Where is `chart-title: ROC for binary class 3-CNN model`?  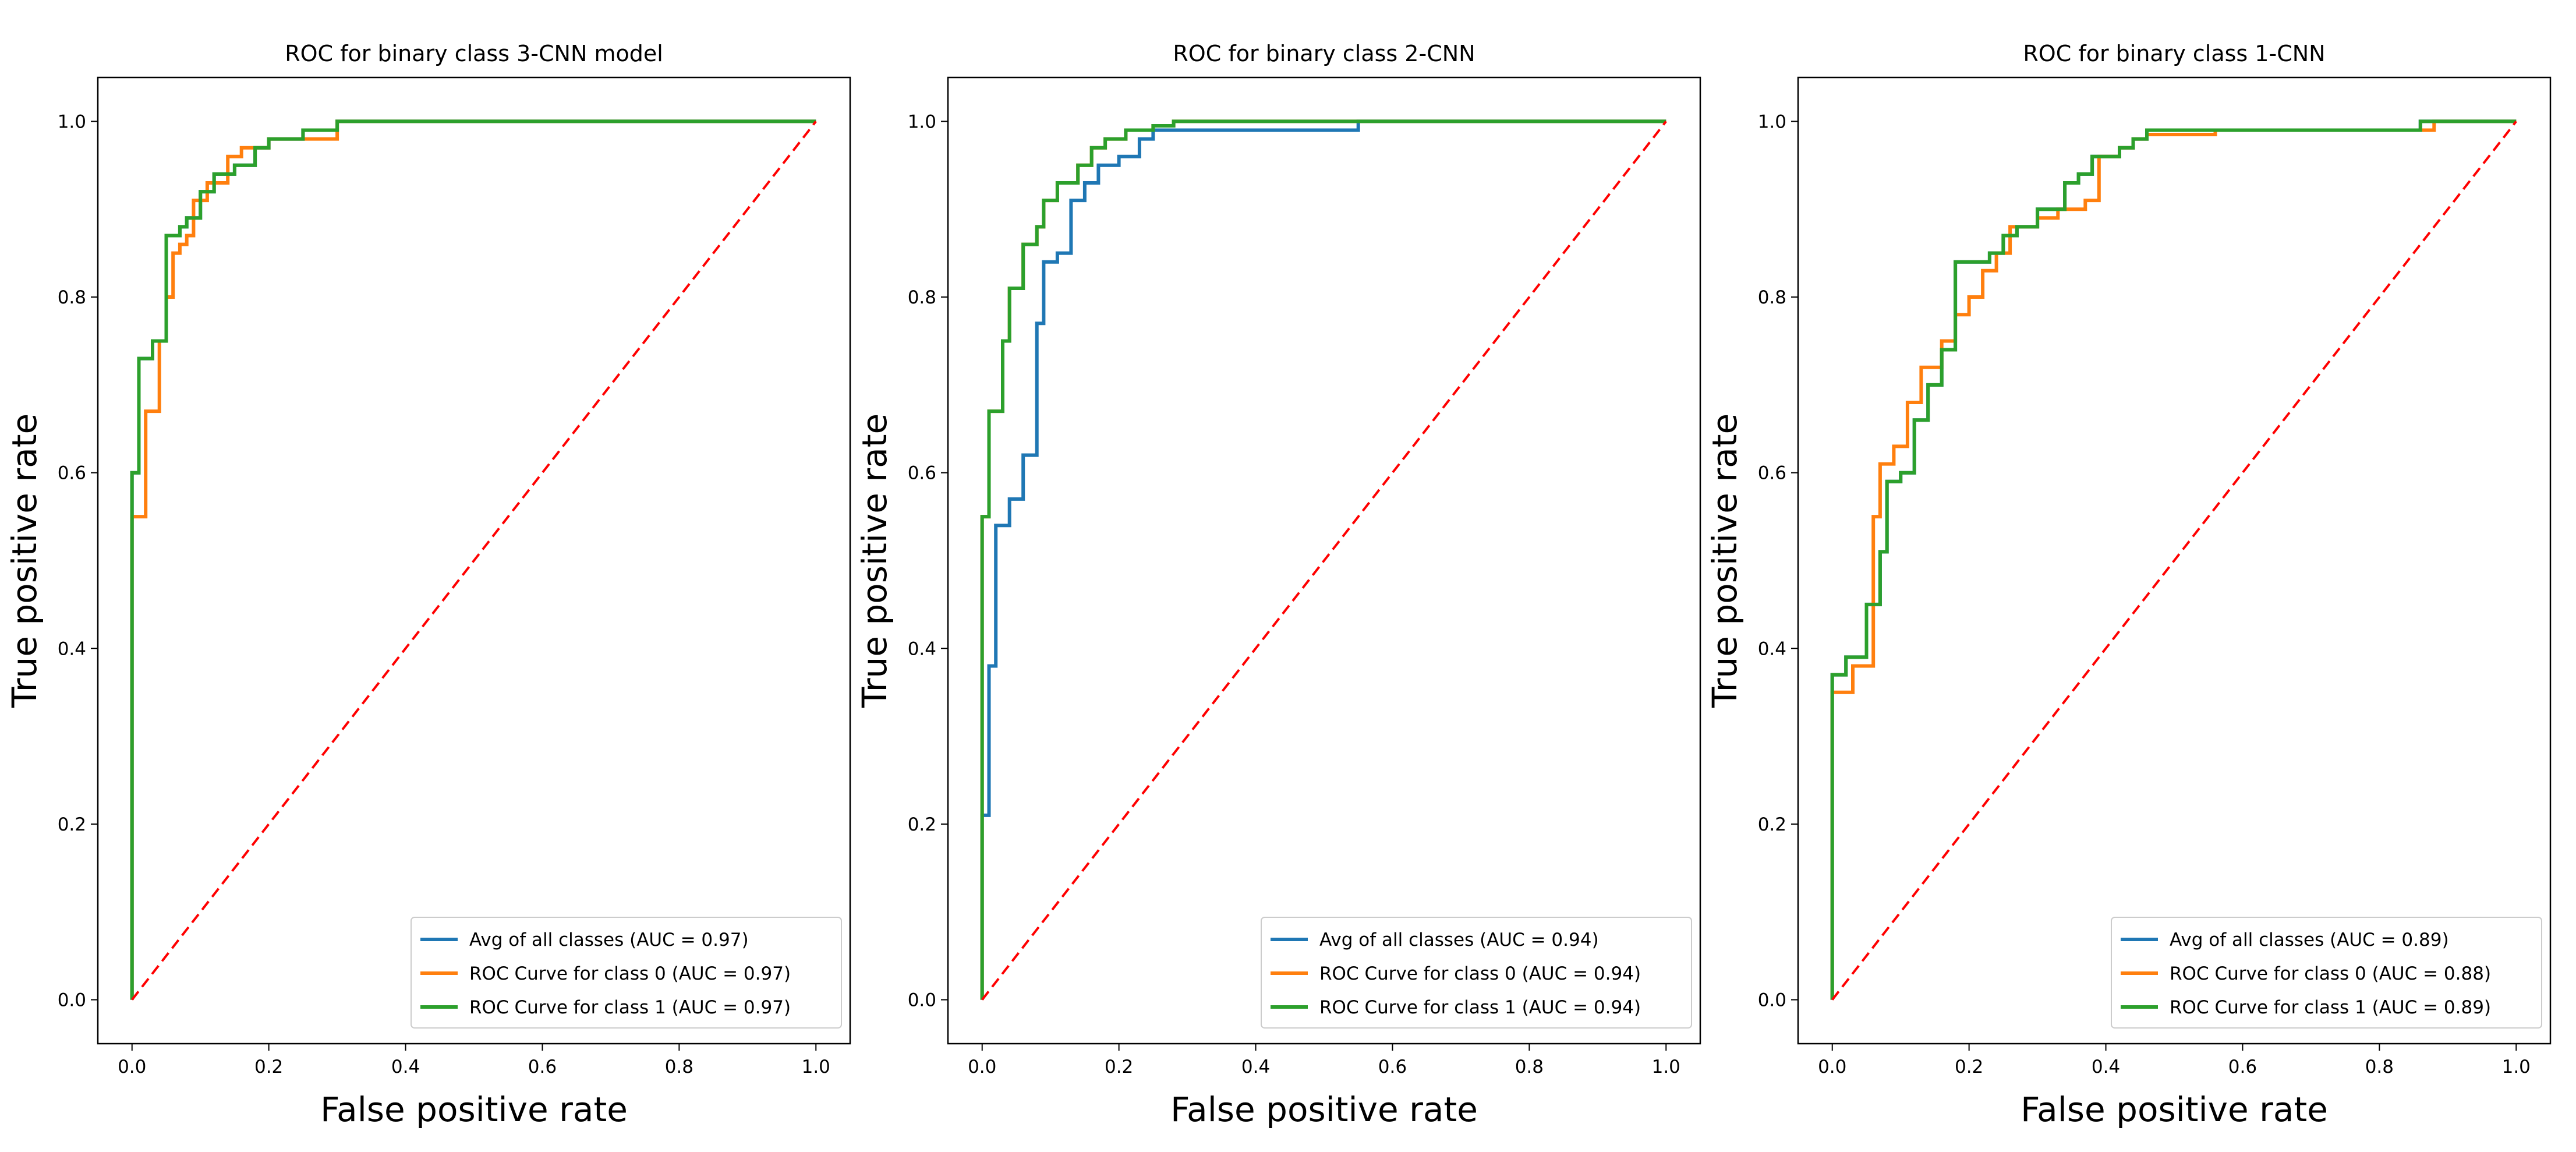
chart-title: ROC for binary class 3-CNN model is located at coordinates (474, 53).